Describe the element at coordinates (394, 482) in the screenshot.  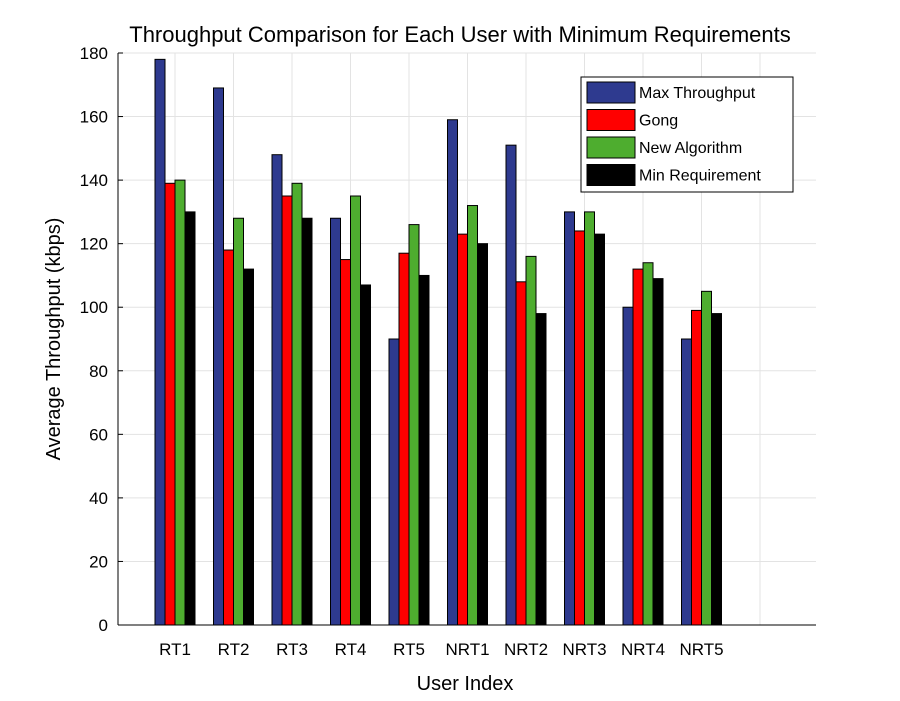
I see `bar-max-throughput-rt5` at that location.